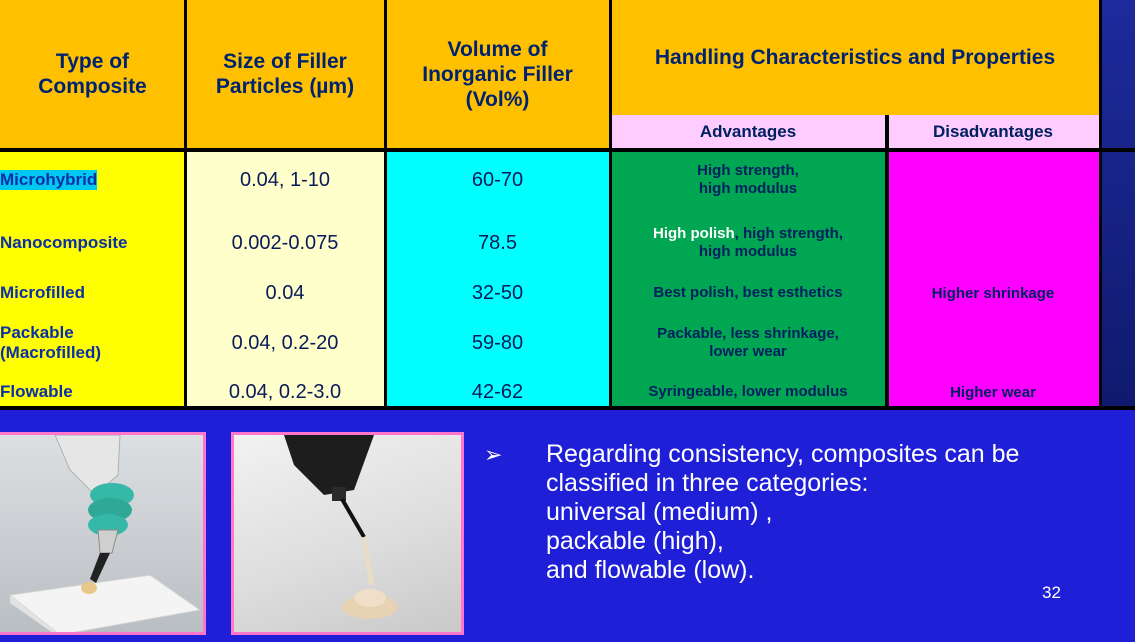 The height and width of the screenshot is (642, 1135). I want to click on row-size: 0.04, 0.2-20, so click(285, 343).